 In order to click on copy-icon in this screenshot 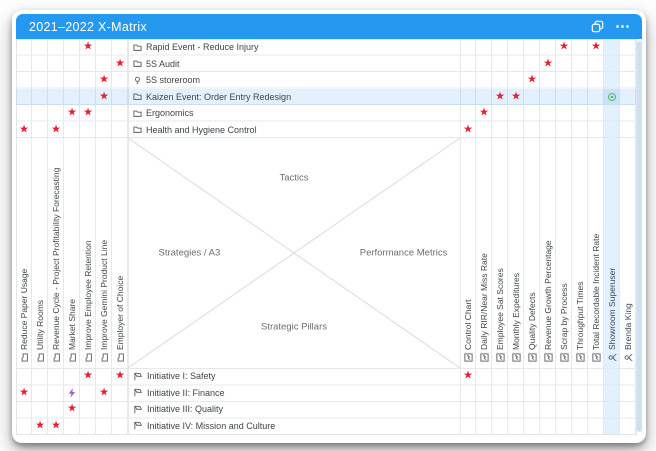, I will do `click(597, 26)`.